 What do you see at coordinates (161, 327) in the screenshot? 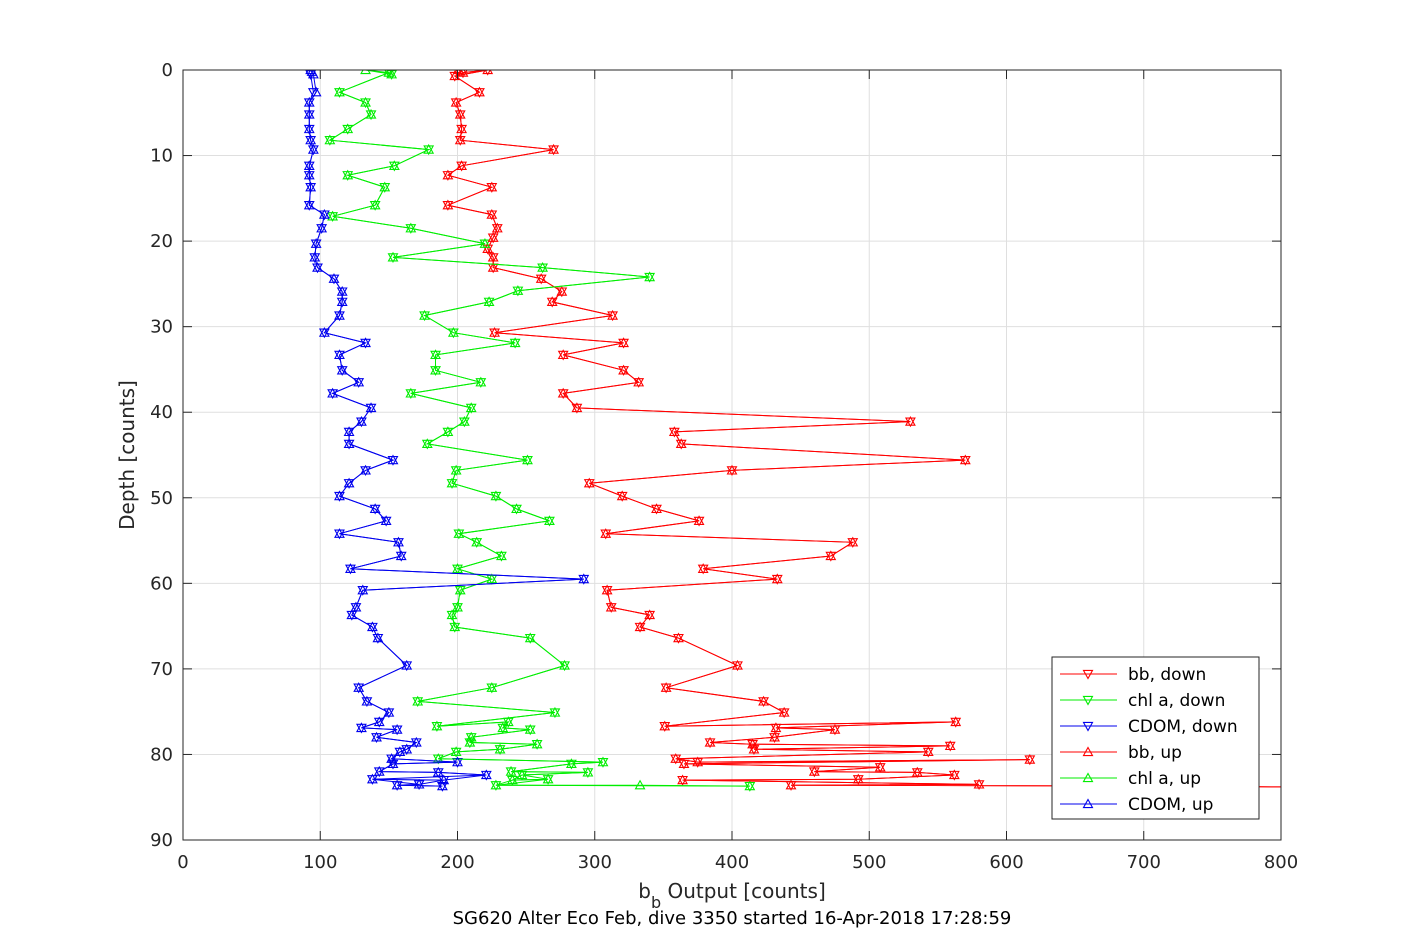
I see `y-tick-label: 30` at bounding box center [161, 327].